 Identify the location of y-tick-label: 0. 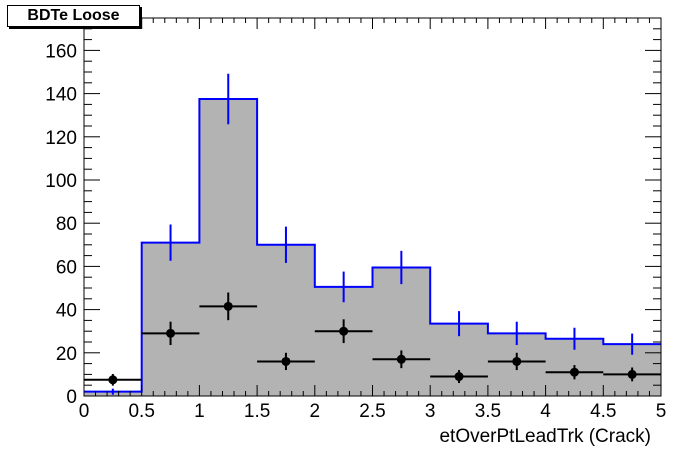
(71, 397).